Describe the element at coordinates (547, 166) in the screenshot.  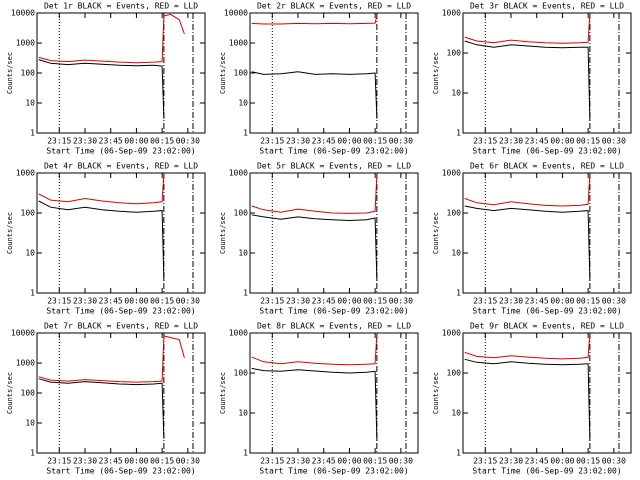
I see `chart-title: Det 6r BLACK = Events, RED = LLD` at that location.